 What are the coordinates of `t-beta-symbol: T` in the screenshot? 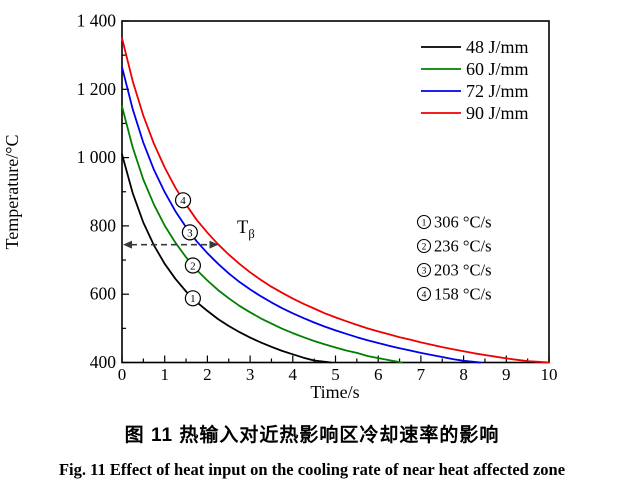 It's located at (242, 228).